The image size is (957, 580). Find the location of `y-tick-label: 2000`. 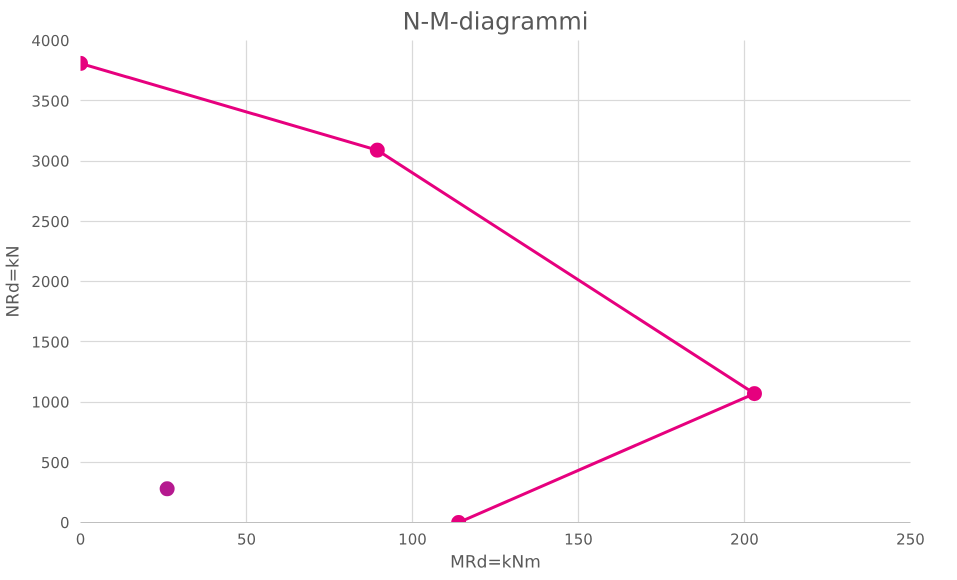

y-tick-label: 2000 is located at coordinates (50, 282).